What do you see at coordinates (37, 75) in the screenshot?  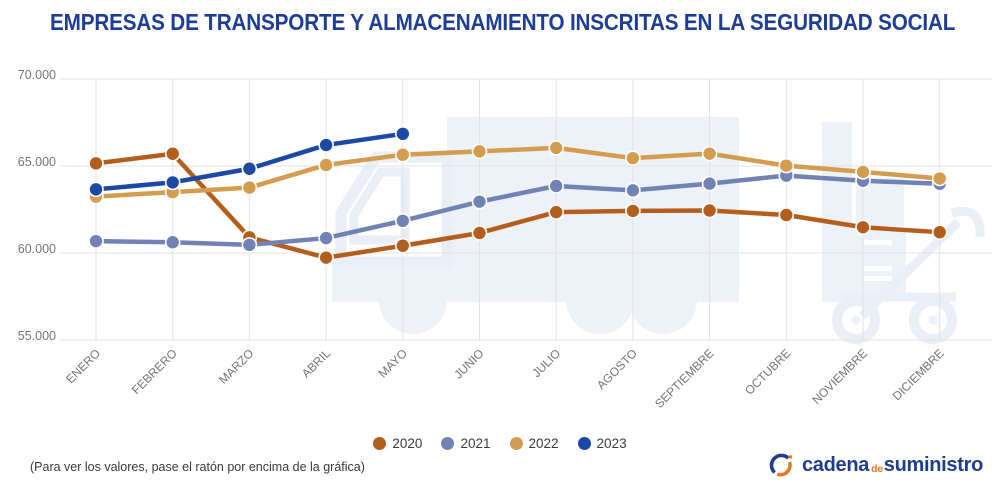 I see `y-axis-tick-label: 70.000` at bounding box center [37, 75].